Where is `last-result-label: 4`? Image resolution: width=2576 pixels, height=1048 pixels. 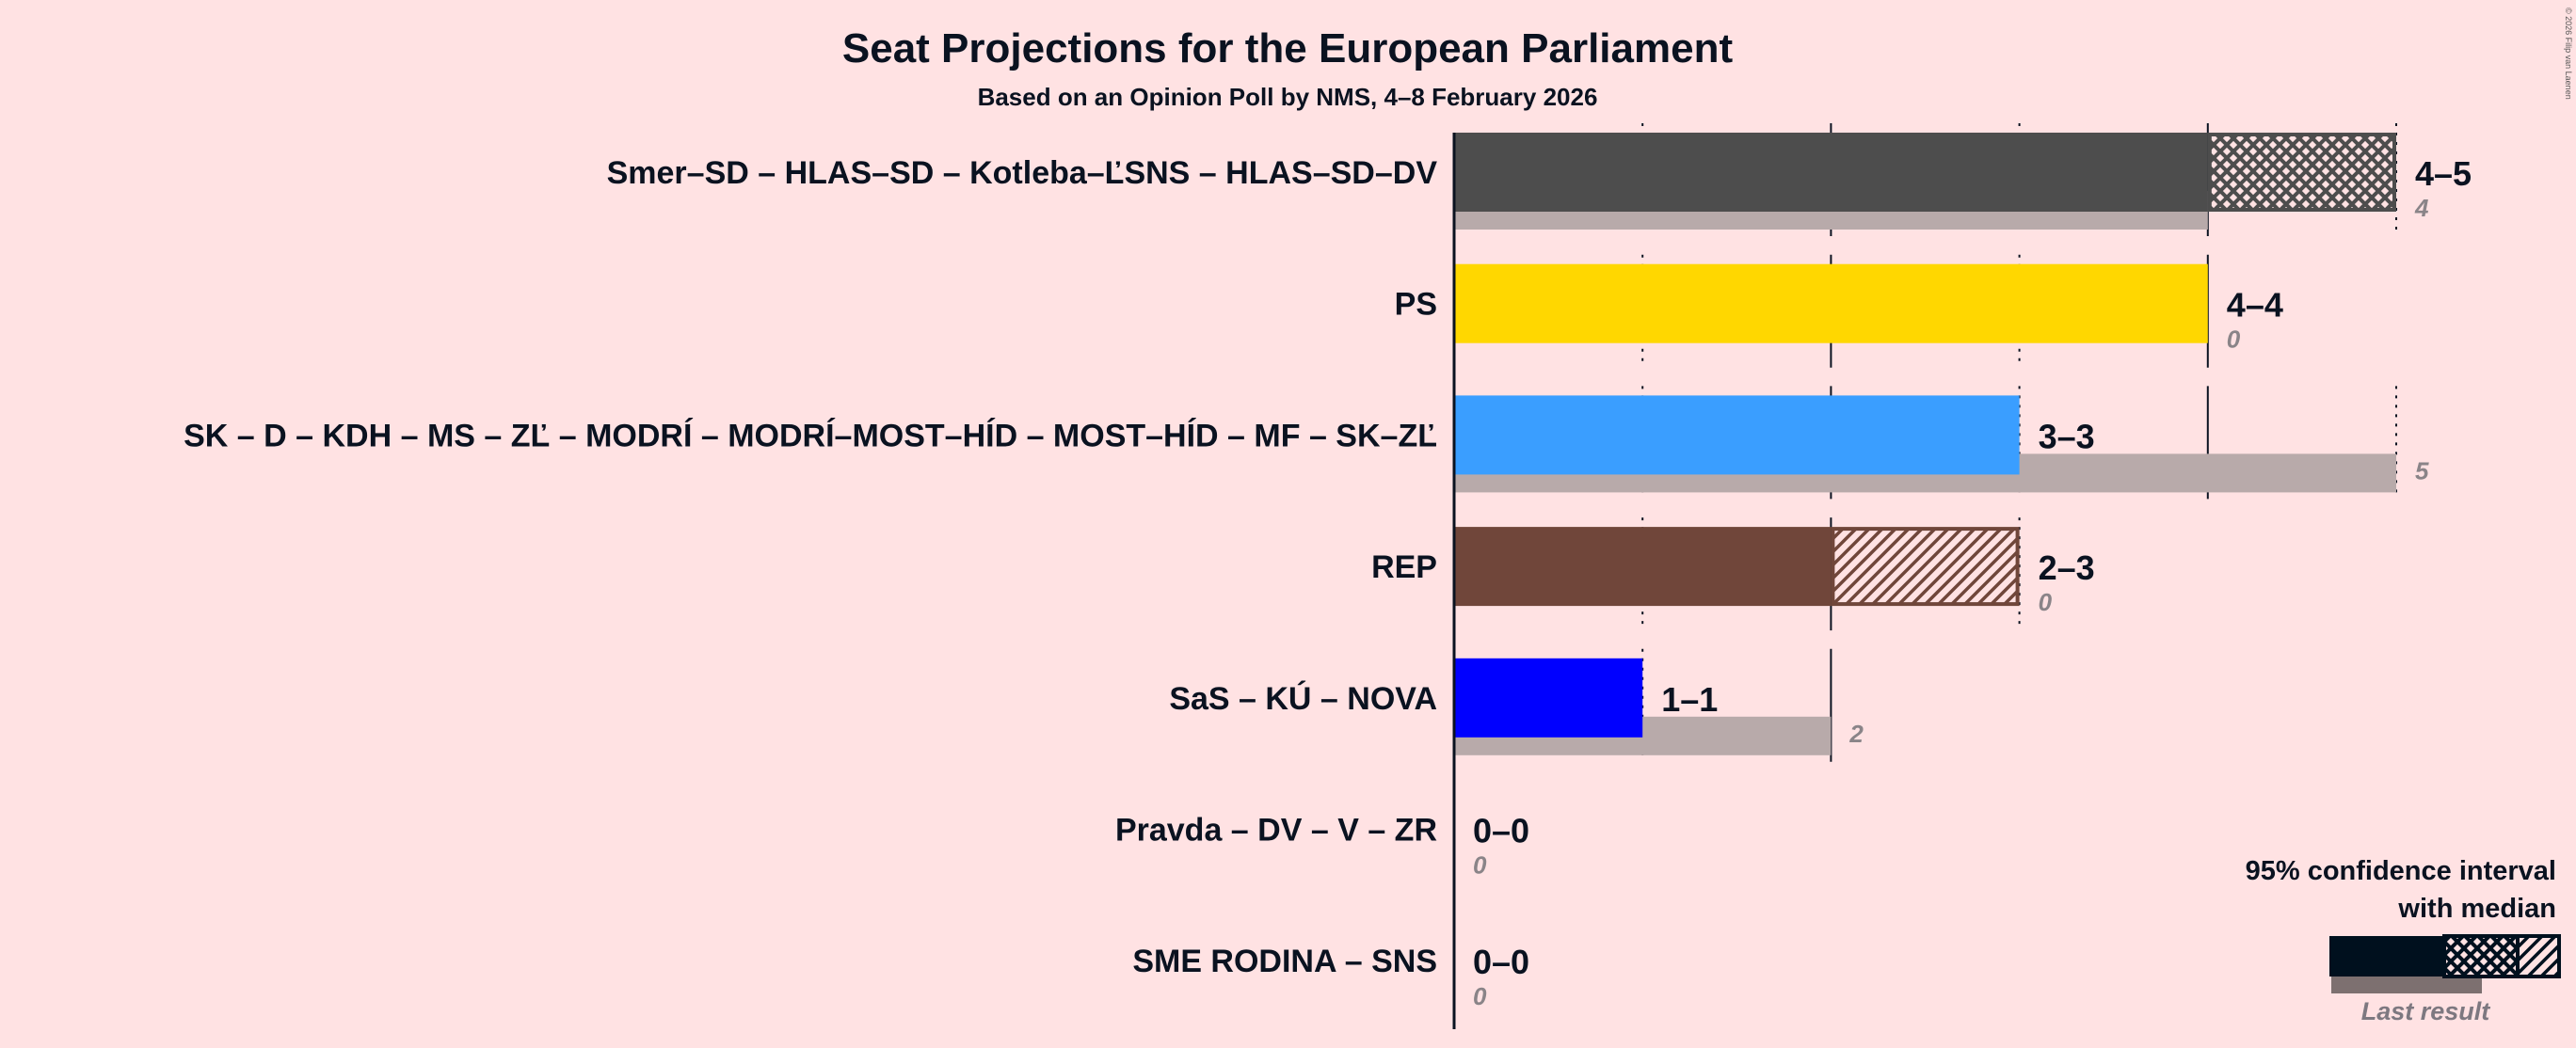 last-result-label: 4 is located at coordinates (2421, 208).